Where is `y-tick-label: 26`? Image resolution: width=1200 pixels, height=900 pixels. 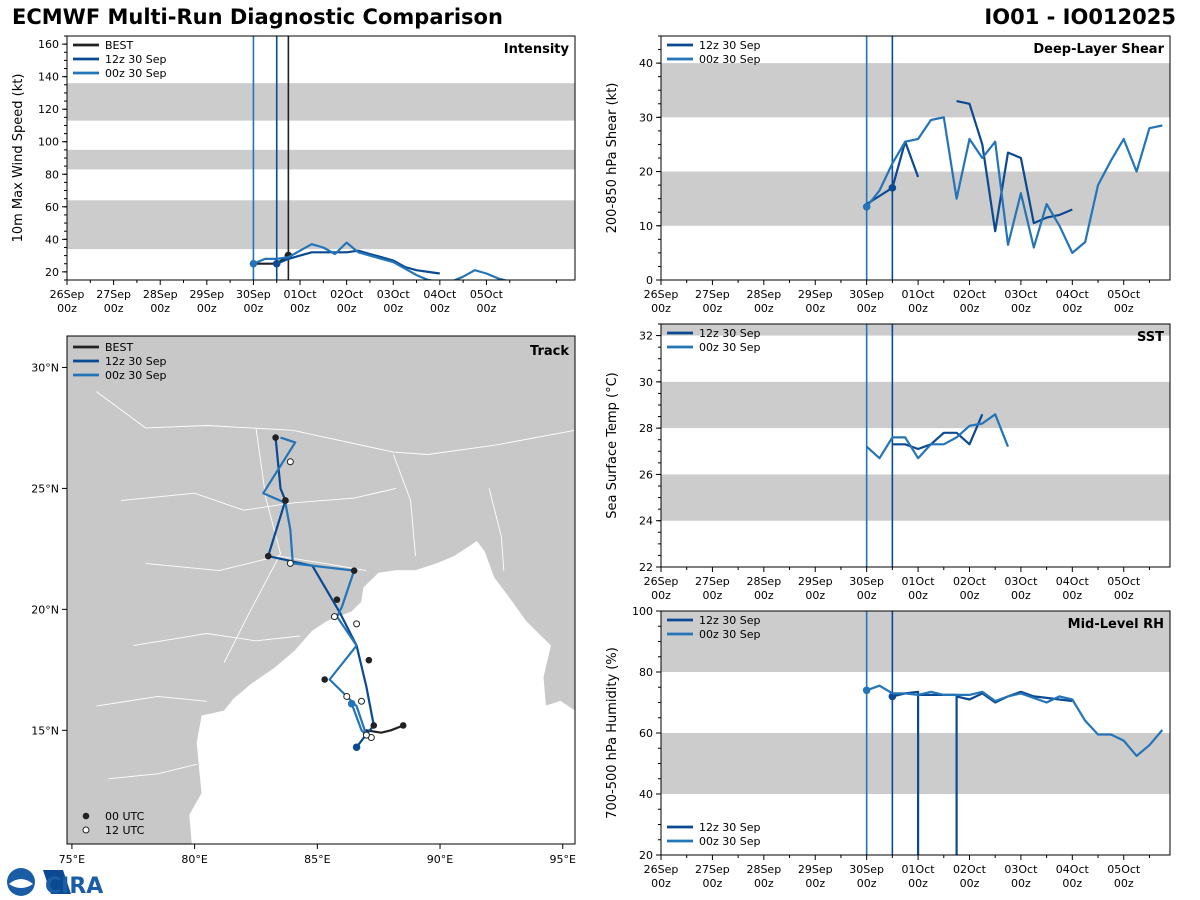 y-tick-label: 26 is located at coordinates (646, 474).